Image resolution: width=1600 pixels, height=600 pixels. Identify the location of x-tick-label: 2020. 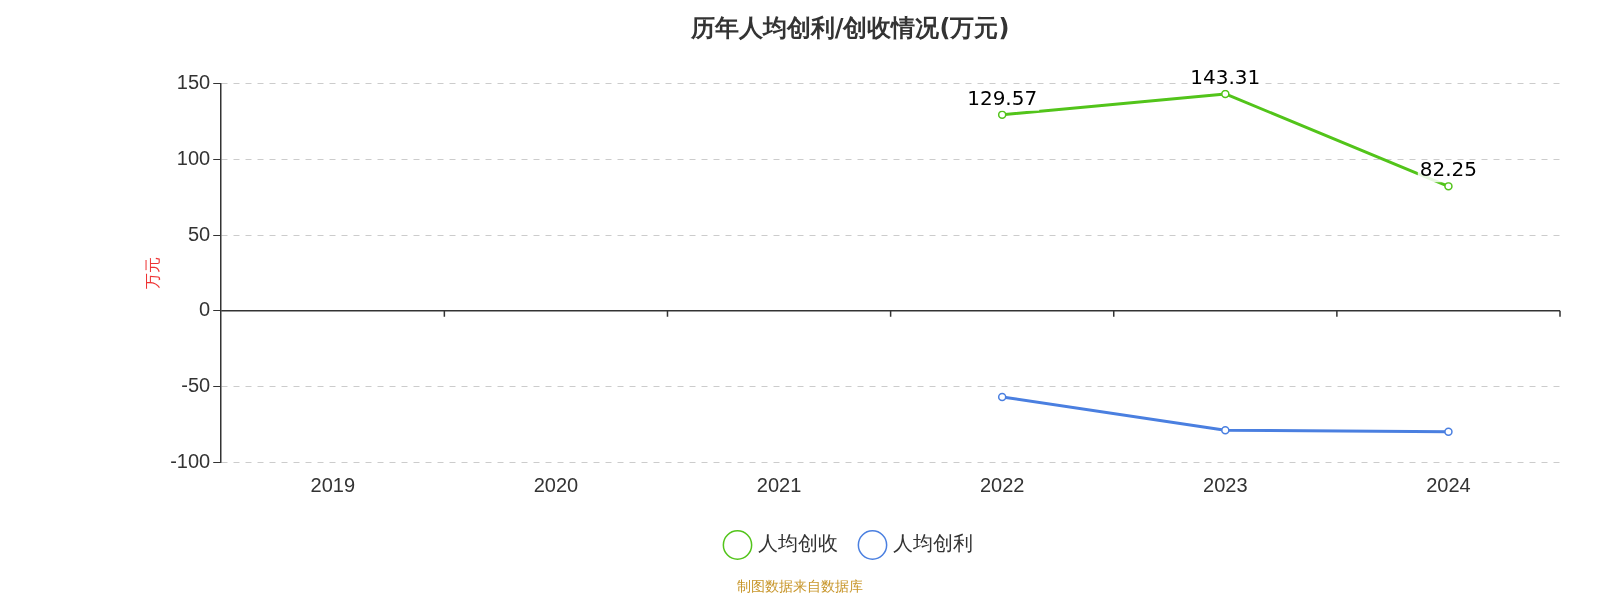
(556, 484).